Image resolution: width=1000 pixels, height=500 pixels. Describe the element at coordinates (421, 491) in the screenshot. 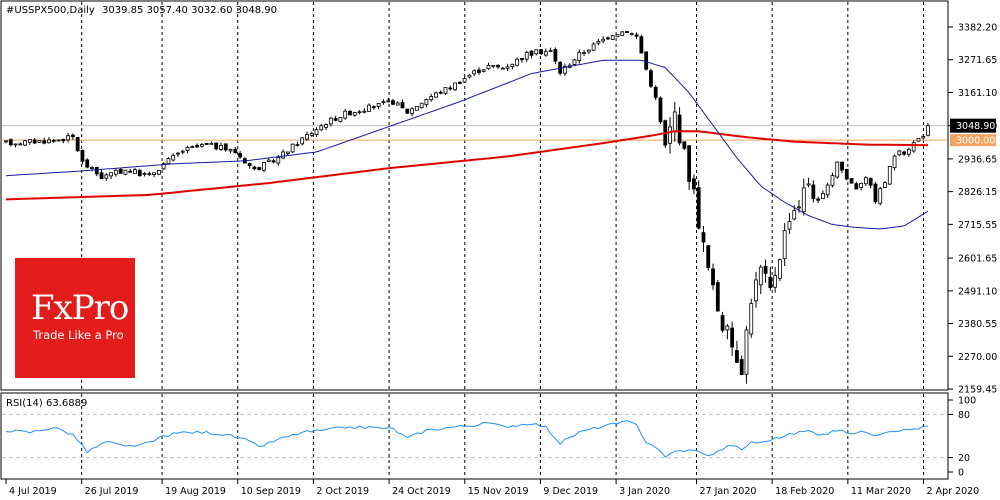

I see `x-tick-label: 24 Oct 2019` at that location.